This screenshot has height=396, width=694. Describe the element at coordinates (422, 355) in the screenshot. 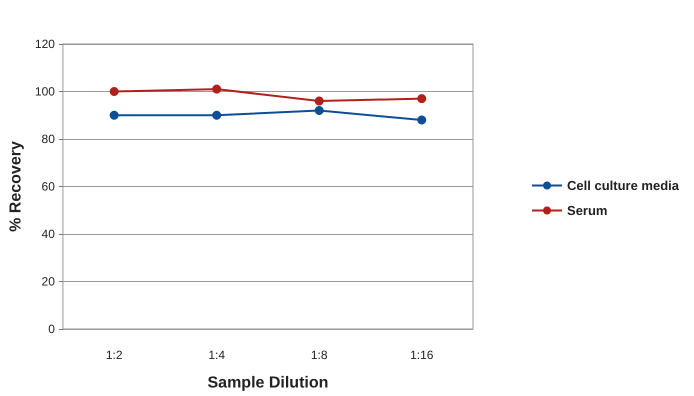

I see `x-tick-label: 1:16` at that location.